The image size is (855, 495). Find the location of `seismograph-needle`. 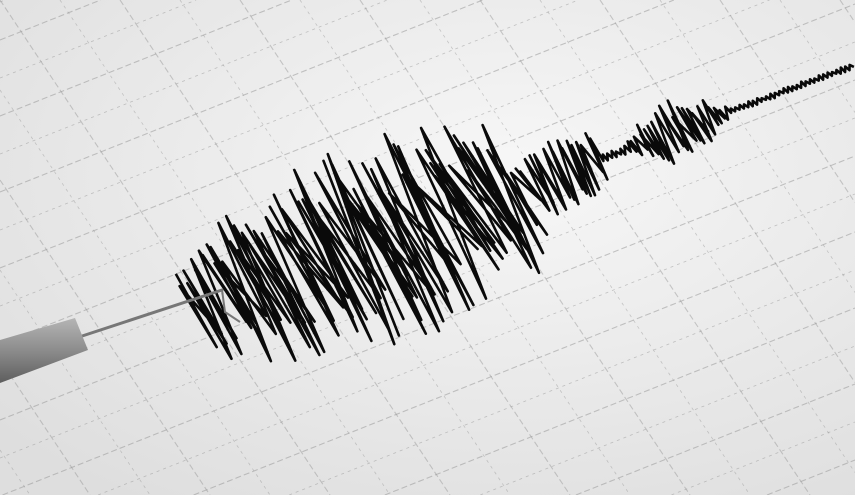

seismograph-needle is located at coordinates (120, 335).